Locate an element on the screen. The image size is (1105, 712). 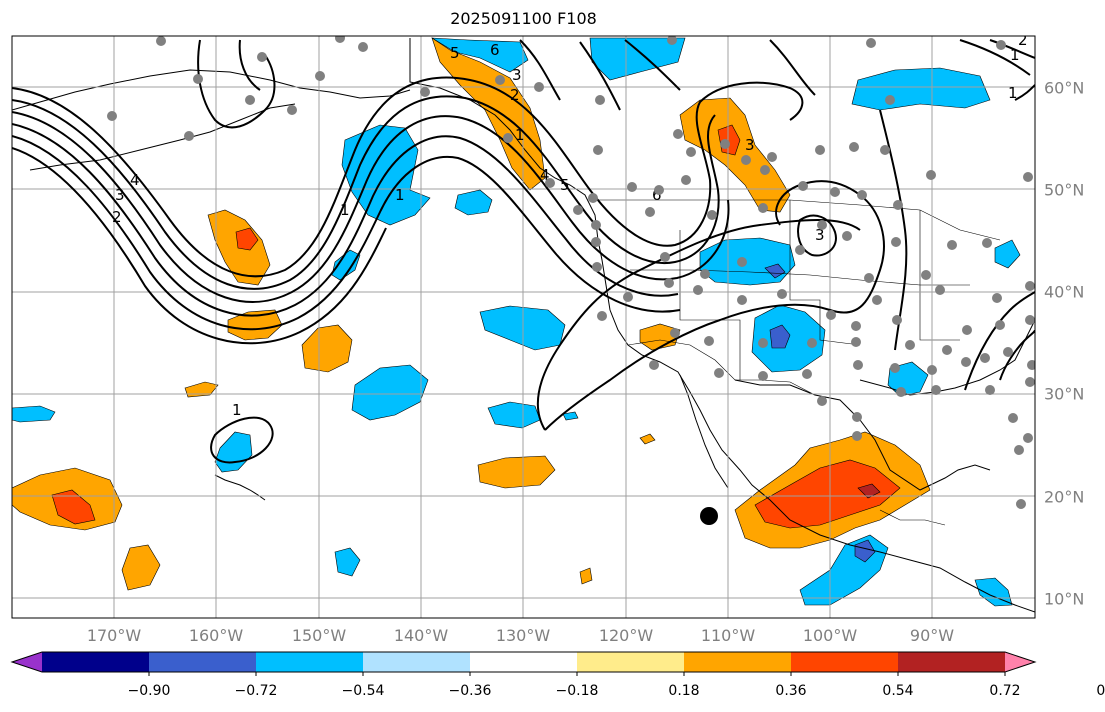
lat-label: 20°N is located at coordinates (1064, 497).